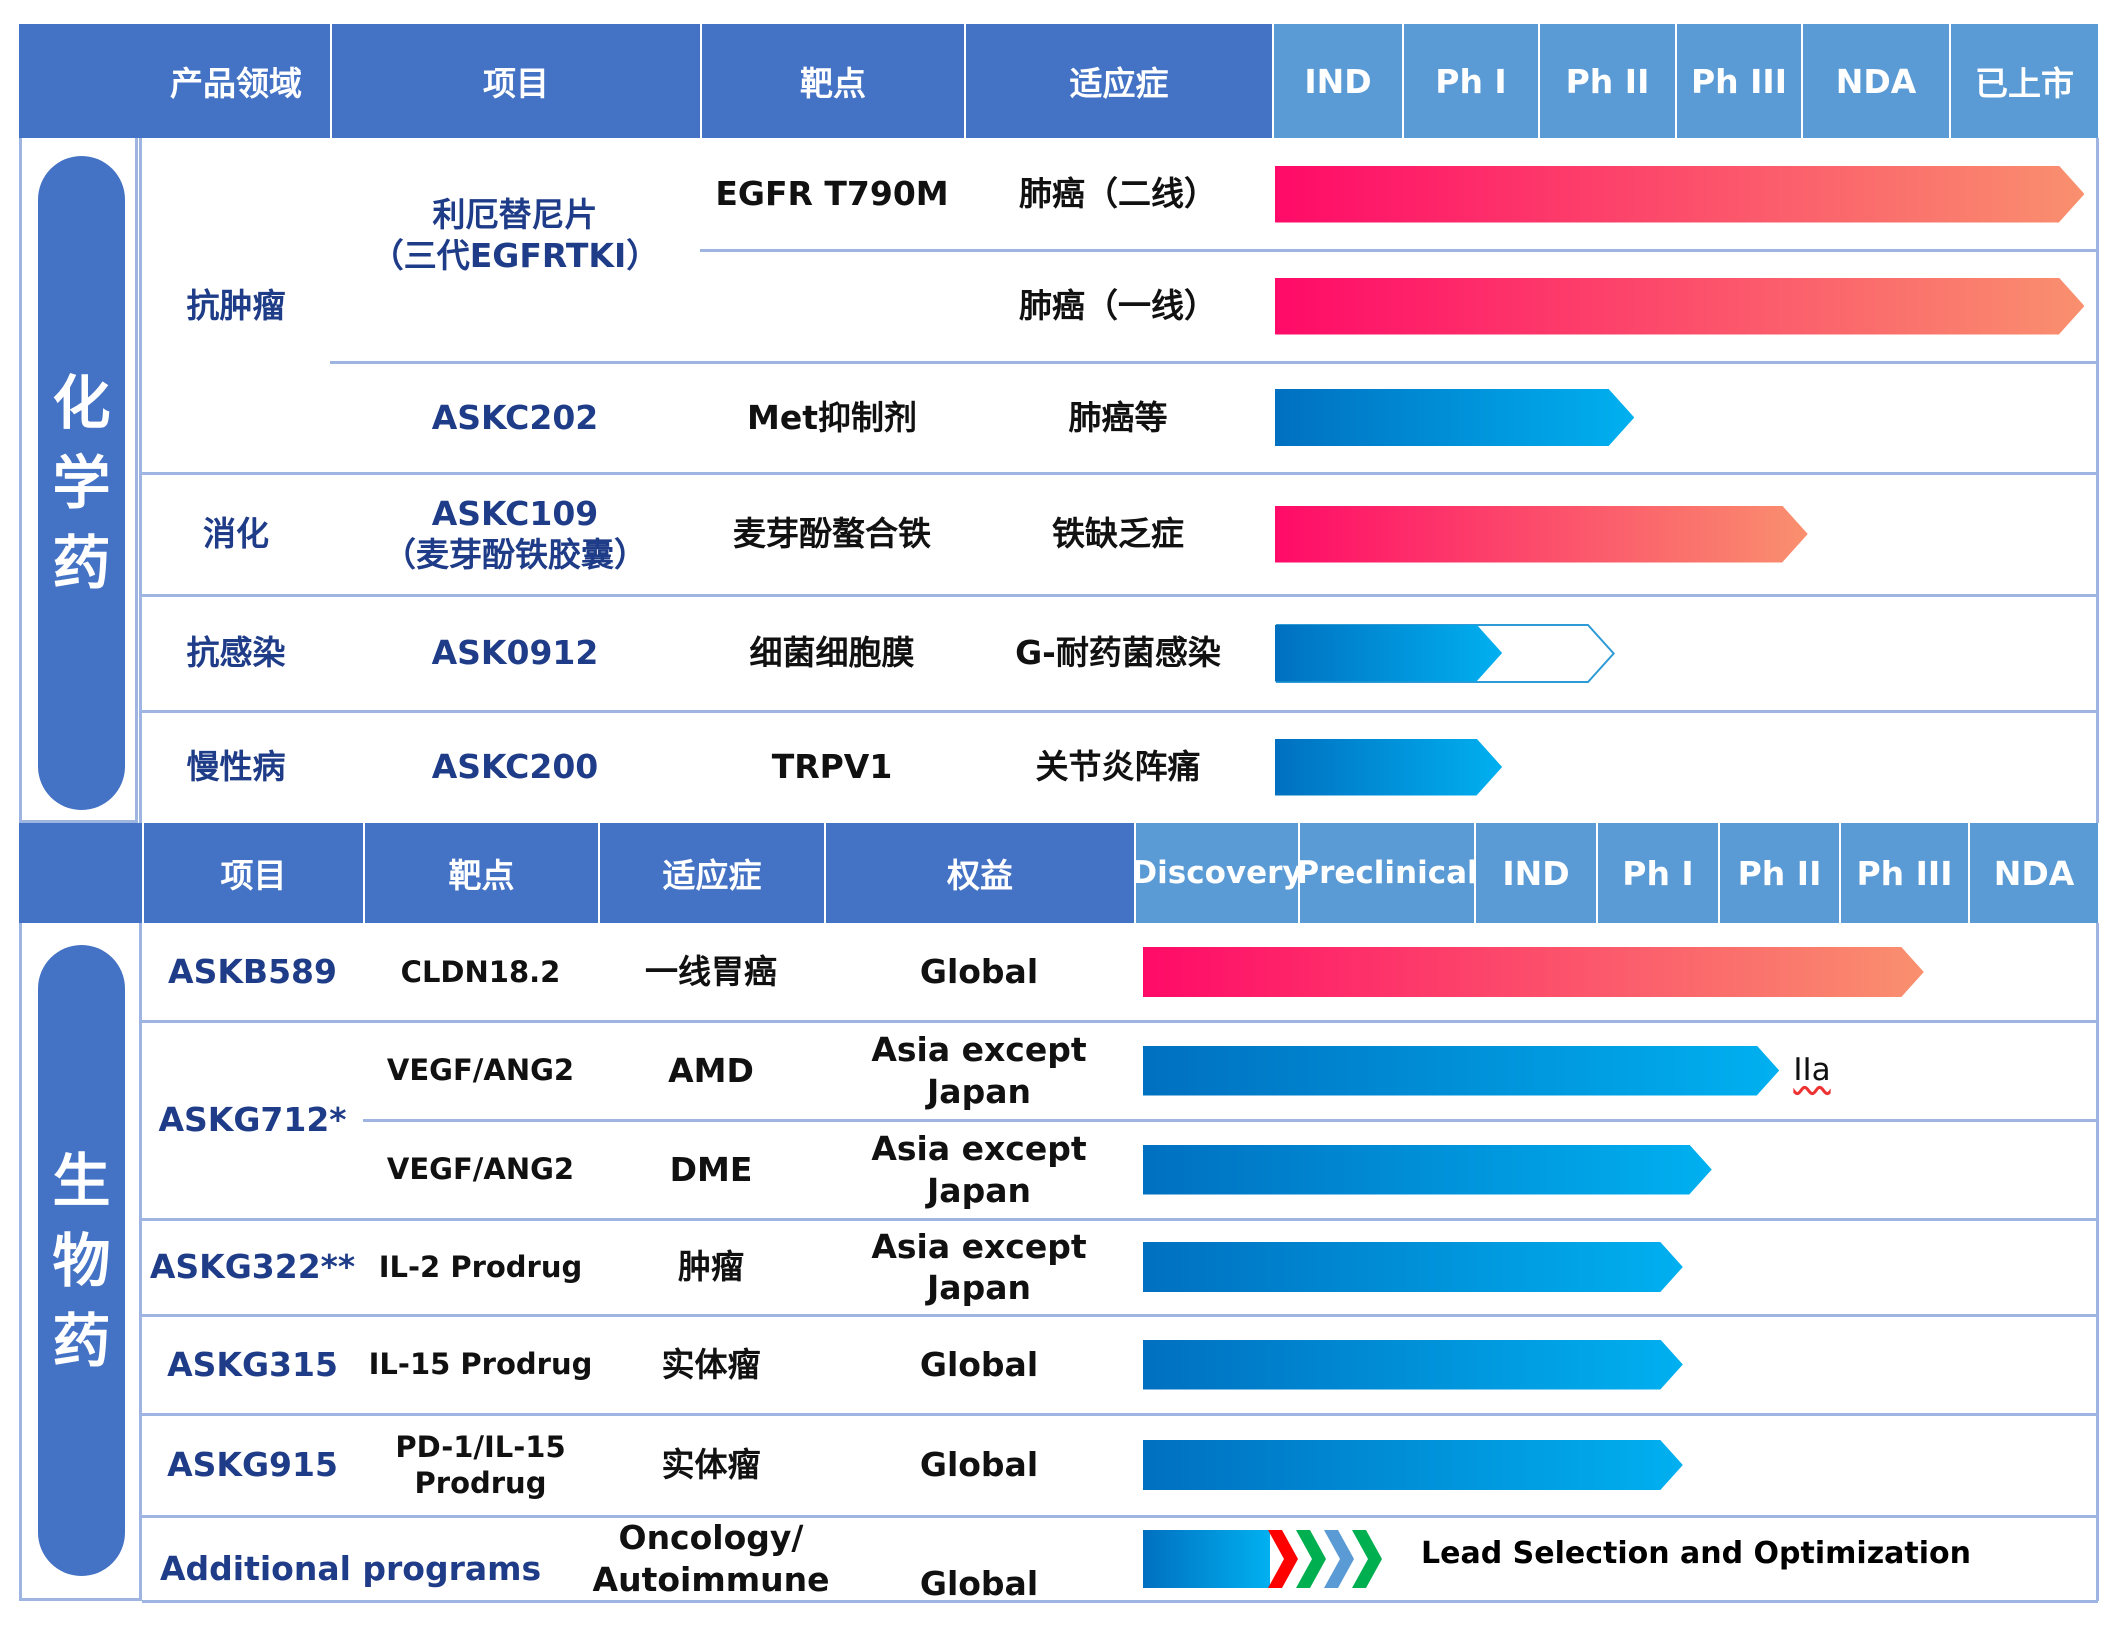  I want to click on target: CLDN18.2, so click(480, 971).